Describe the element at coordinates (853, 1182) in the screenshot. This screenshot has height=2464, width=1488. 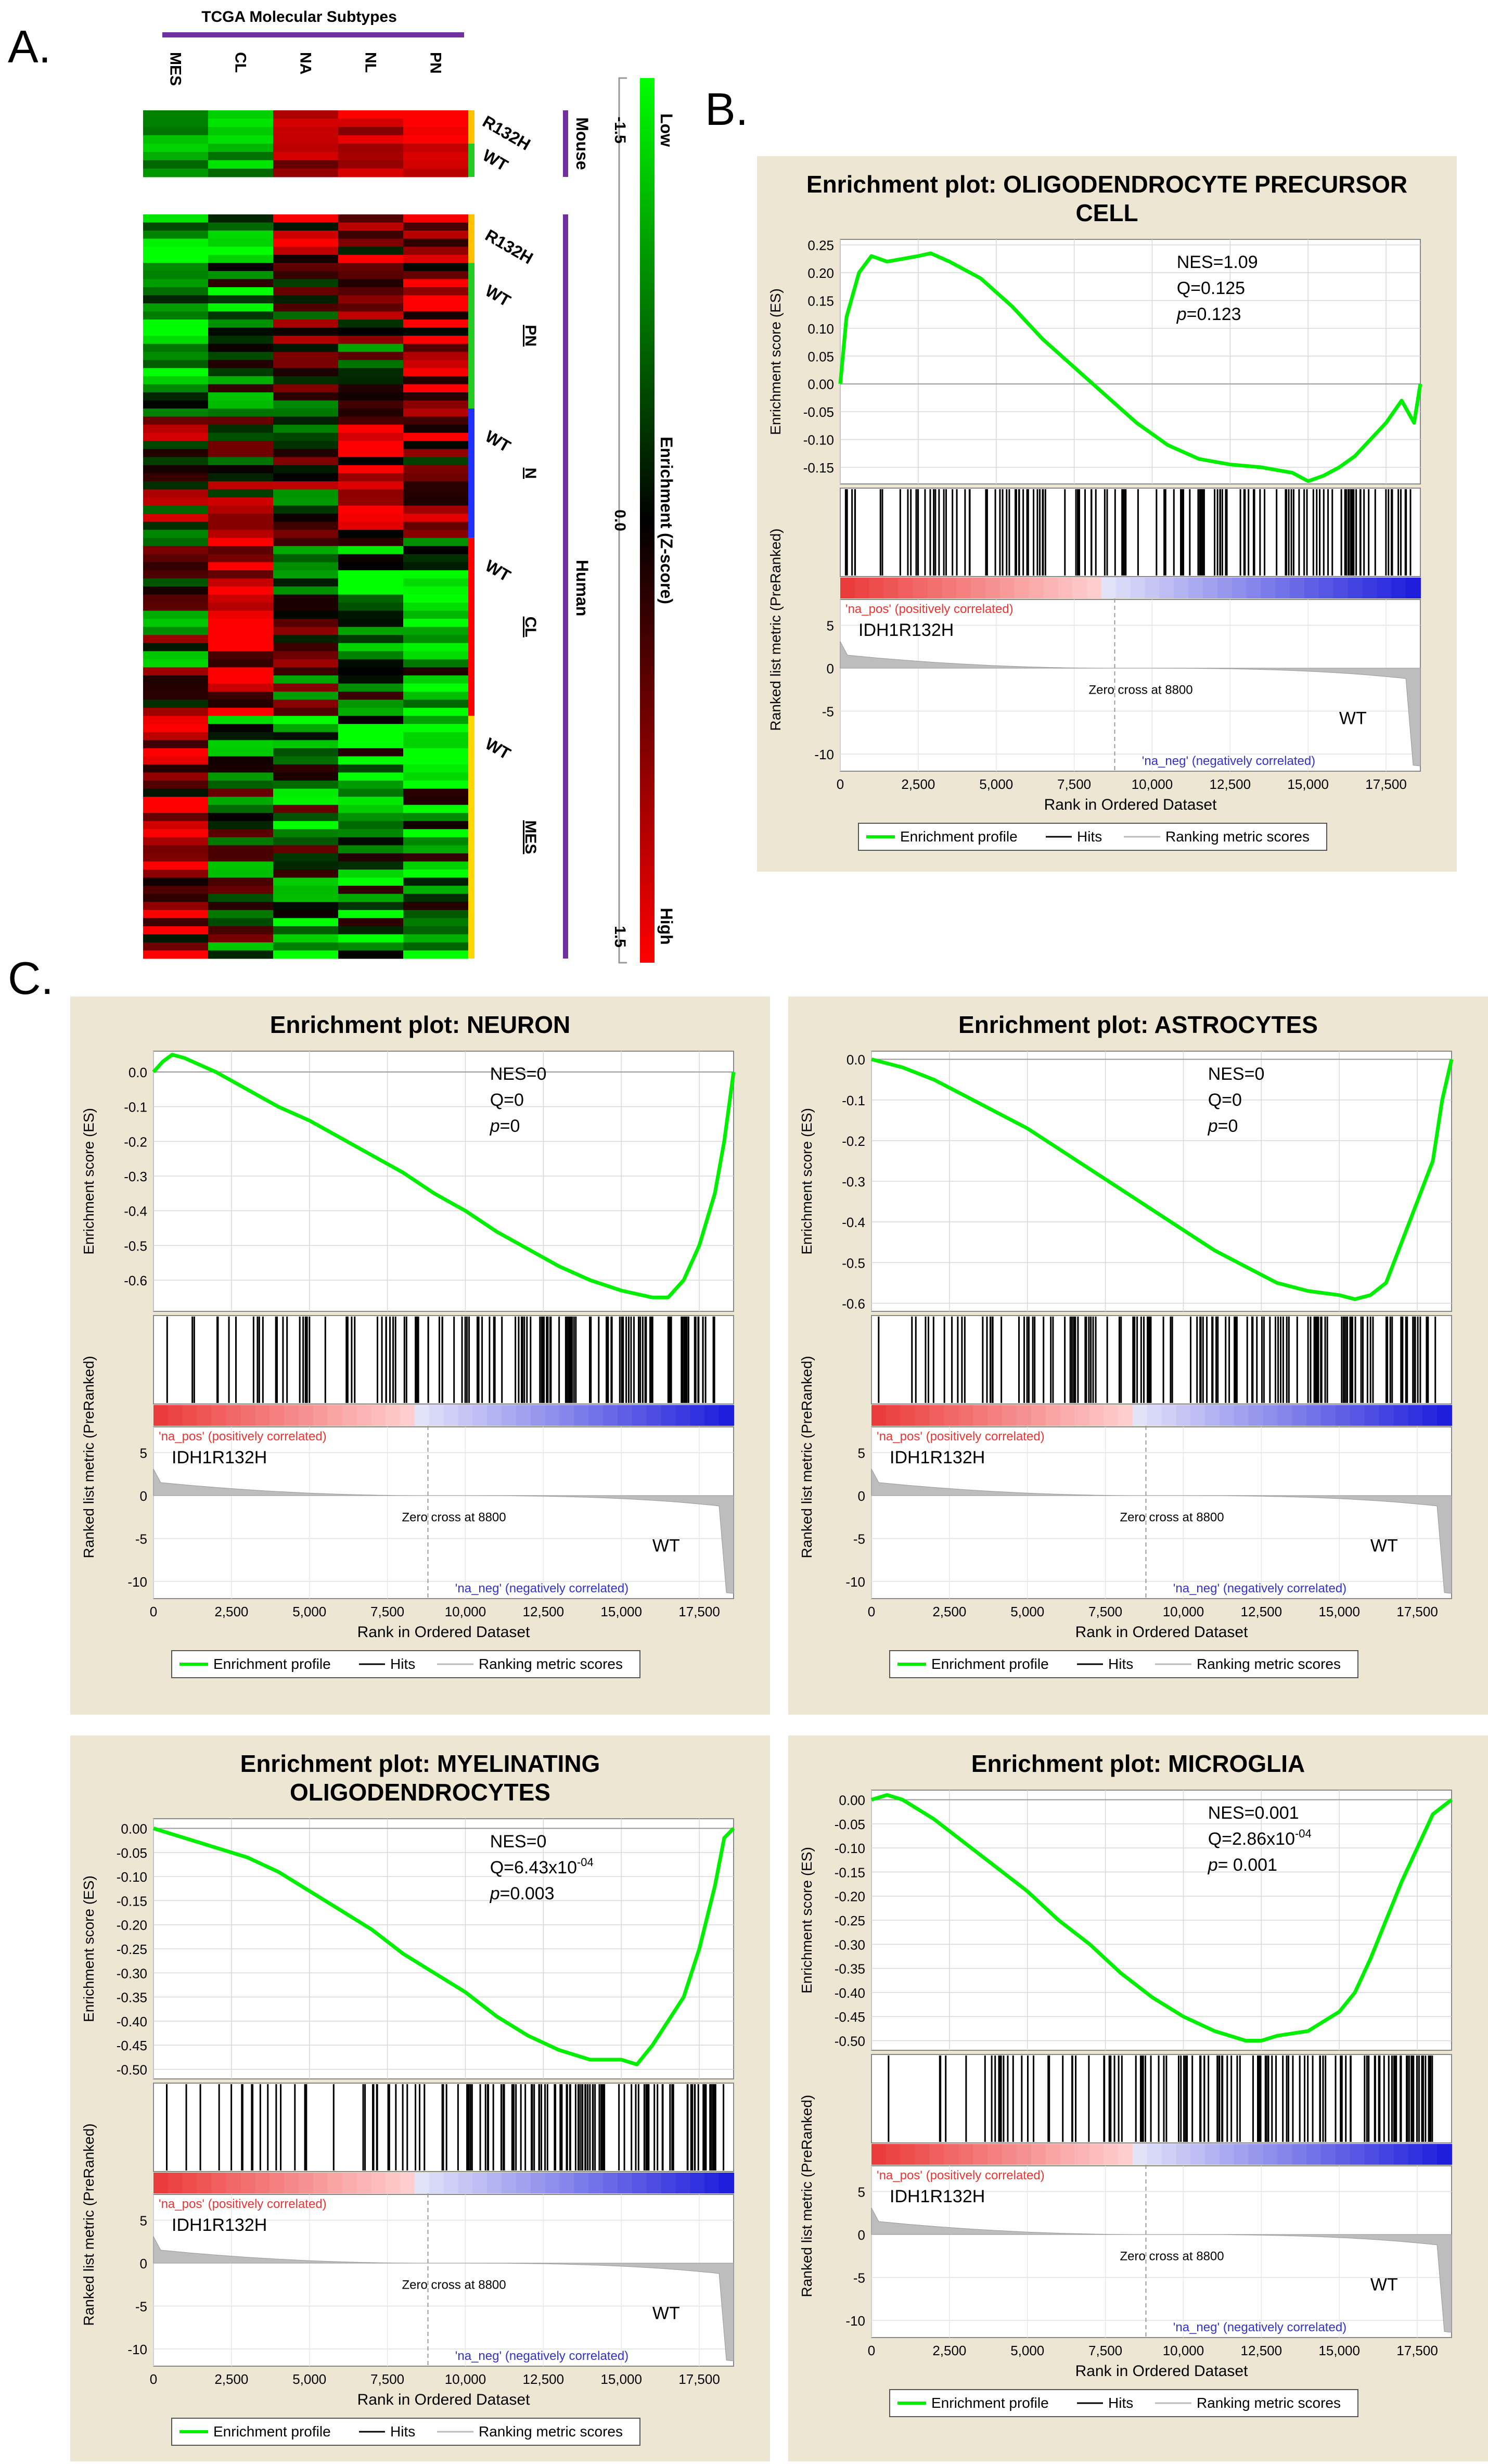
I see `y-tick-label: -0.3` at that location.